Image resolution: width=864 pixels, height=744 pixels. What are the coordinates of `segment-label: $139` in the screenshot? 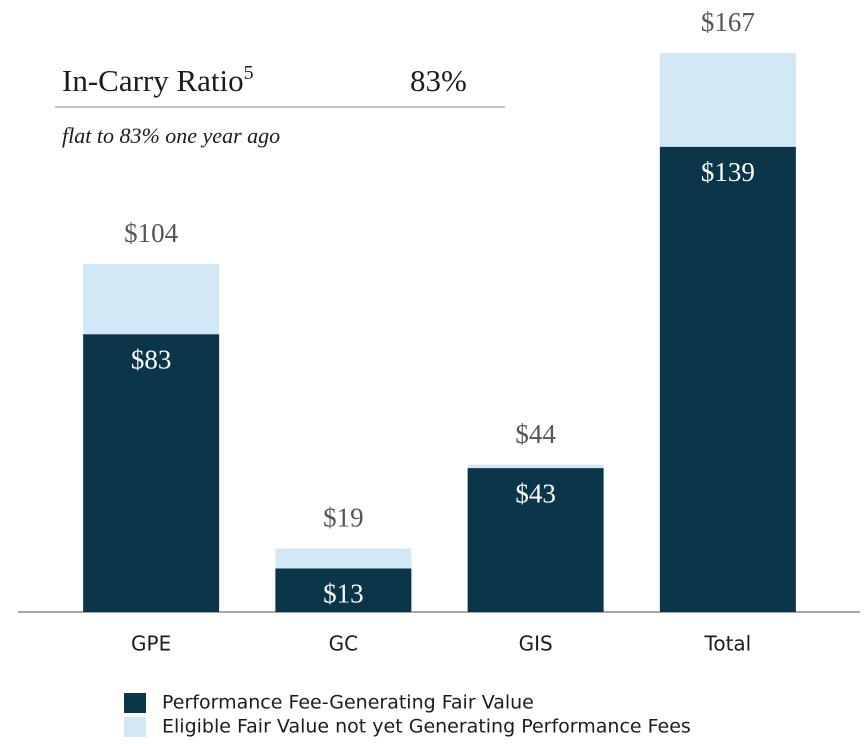 It's located at (728, 172).